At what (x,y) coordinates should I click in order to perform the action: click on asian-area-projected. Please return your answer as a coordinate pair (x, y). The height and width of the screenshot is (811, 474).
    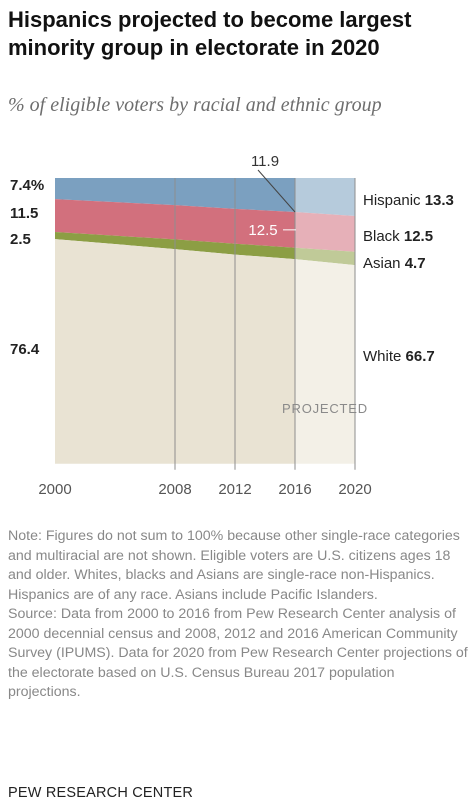
    Looking at the image, I should click on (325, 256).